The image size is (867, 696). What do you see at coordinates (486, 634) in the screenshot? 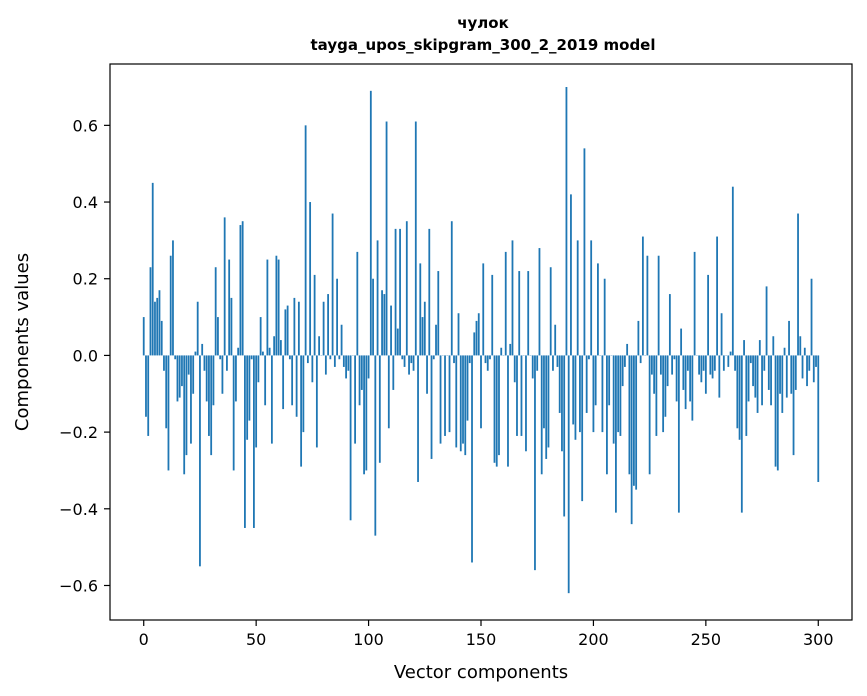
I see `x-axis-ticks: 0 50 100 150 200 250 300` at bounding box center [486, 634].